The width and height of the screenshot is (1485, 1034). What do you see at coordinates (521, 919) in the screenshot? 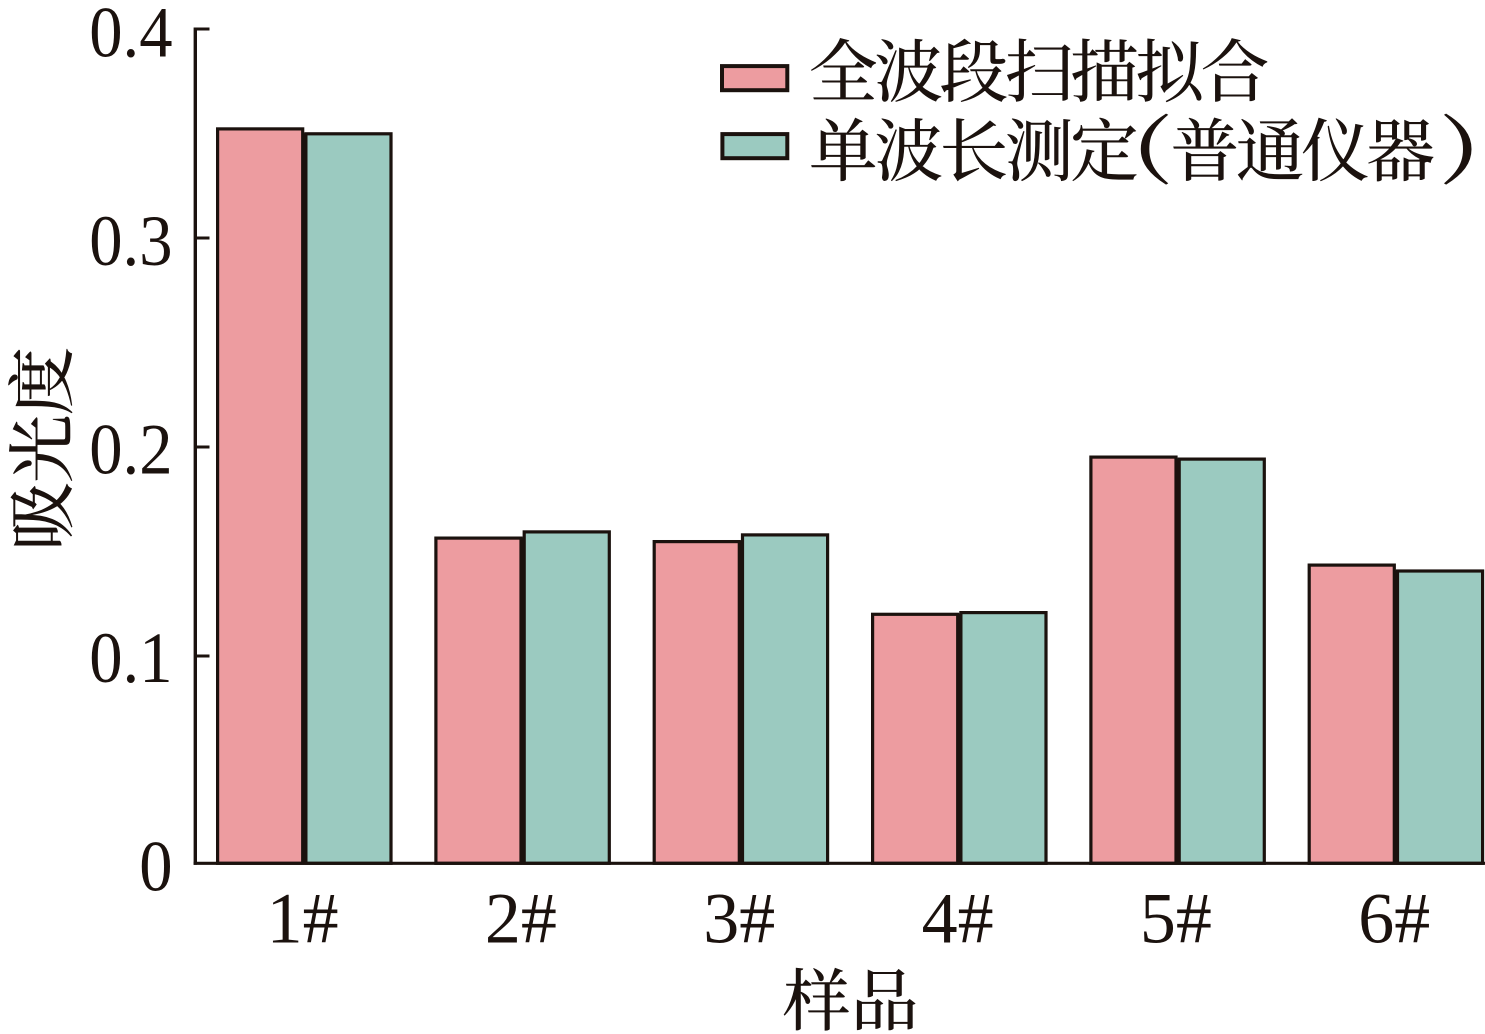
I see `svg-text: 2#` at bounding box center [521, 919].